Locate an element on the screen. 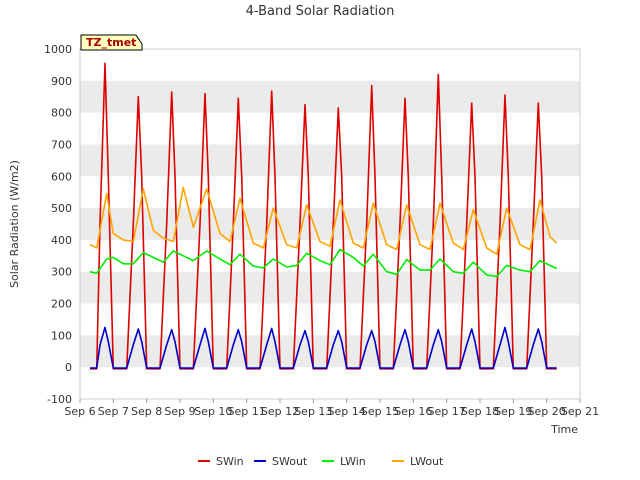  y-tick-label: 300 is located at coordinates (61, 272).